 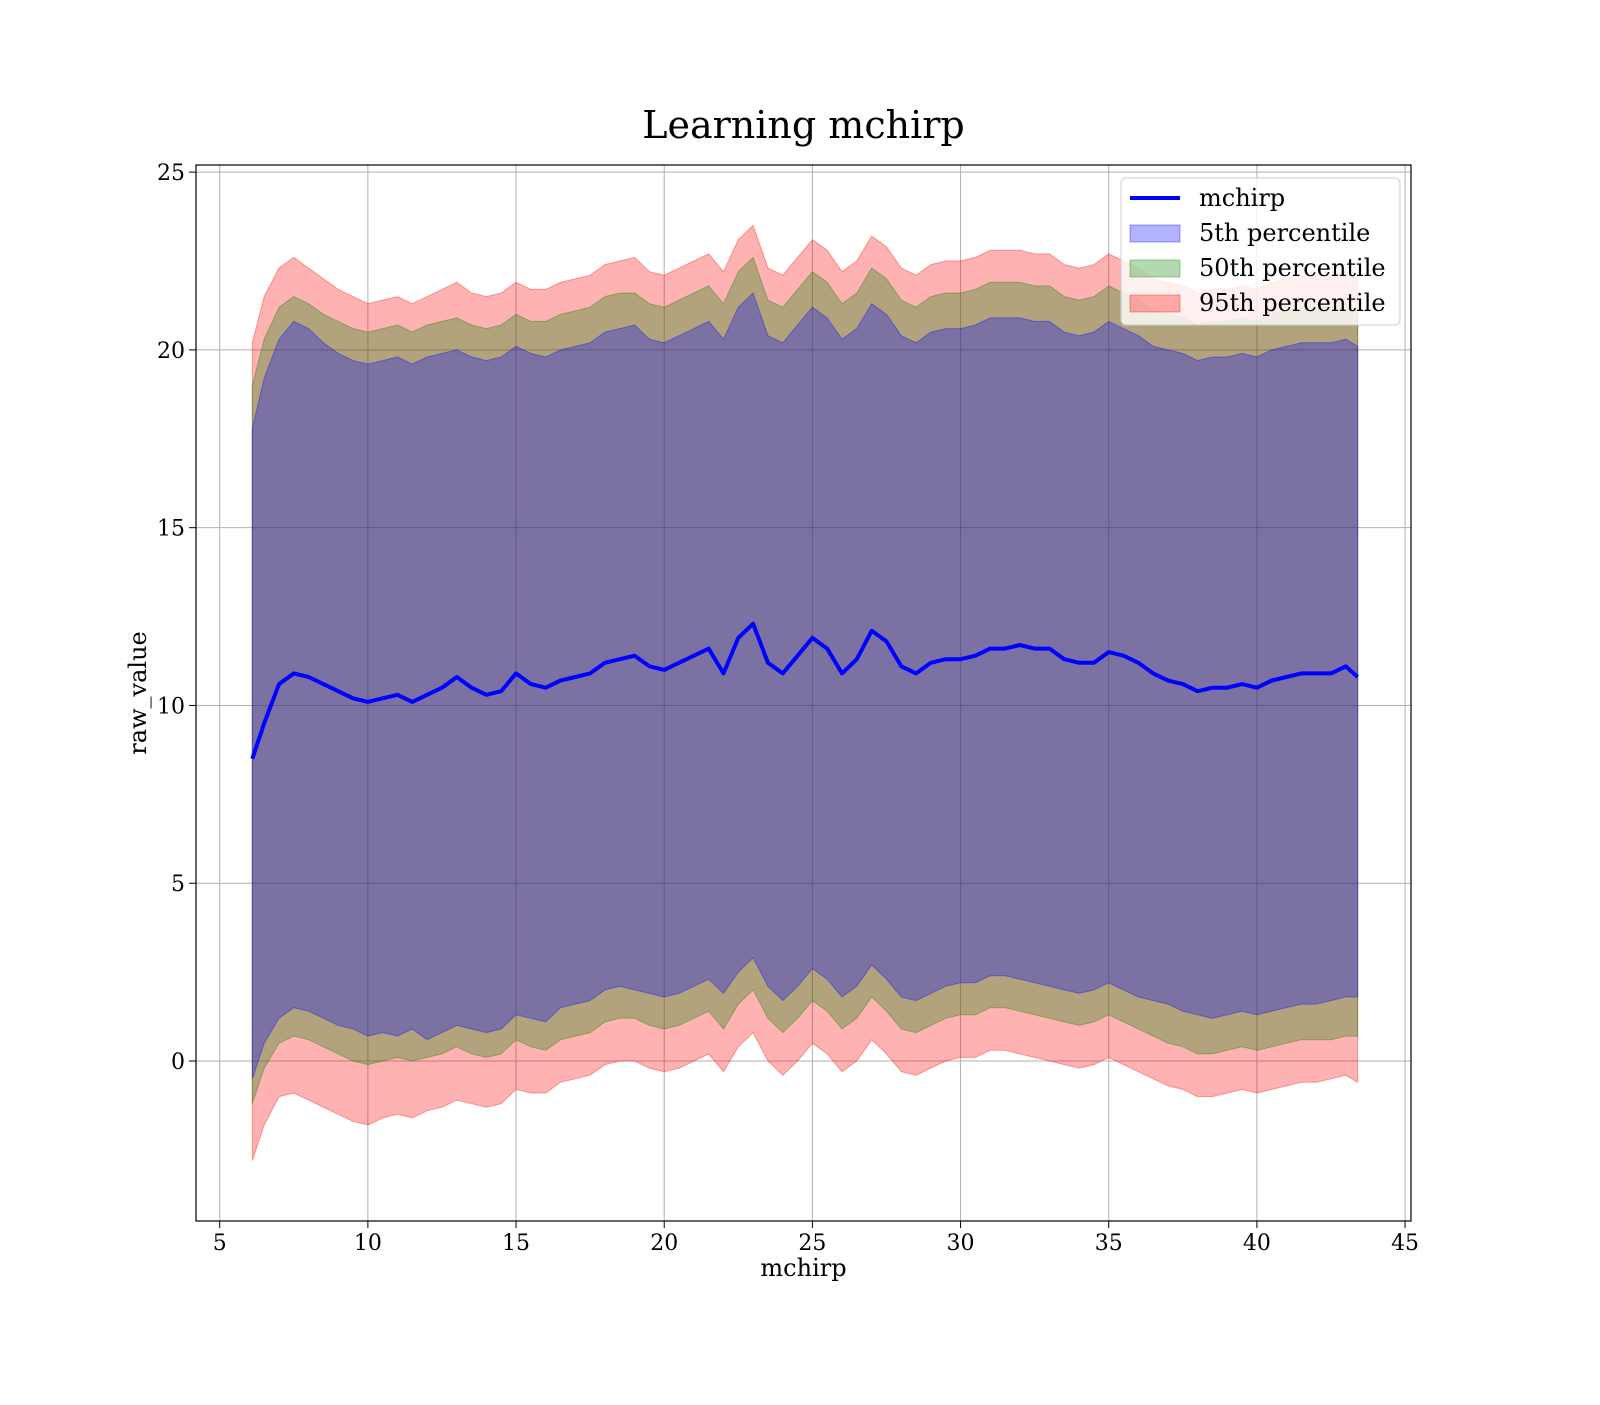 What do you see at coordinates (1292, 303) in the screenshot?
I see `legend-label-p95: 95th percentile` at bounding box center [1292, 303].